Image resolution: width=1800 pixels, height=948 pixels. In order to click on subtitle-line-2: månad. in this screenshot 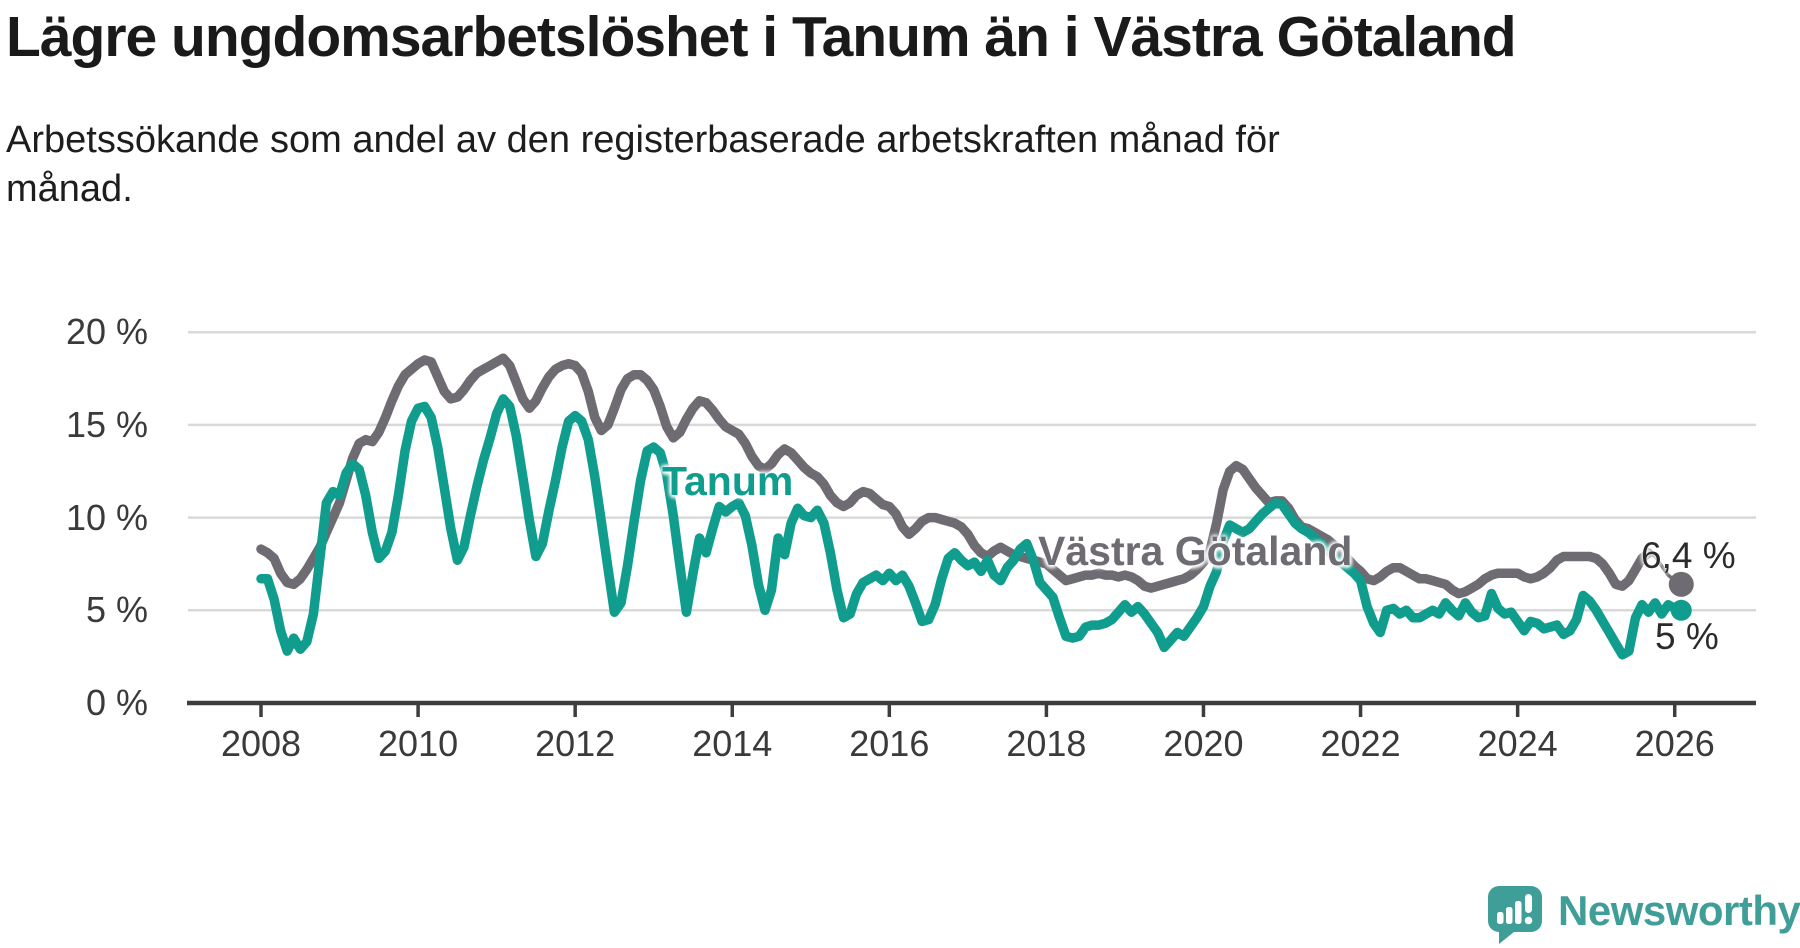, I will do `click(69, 189)`.